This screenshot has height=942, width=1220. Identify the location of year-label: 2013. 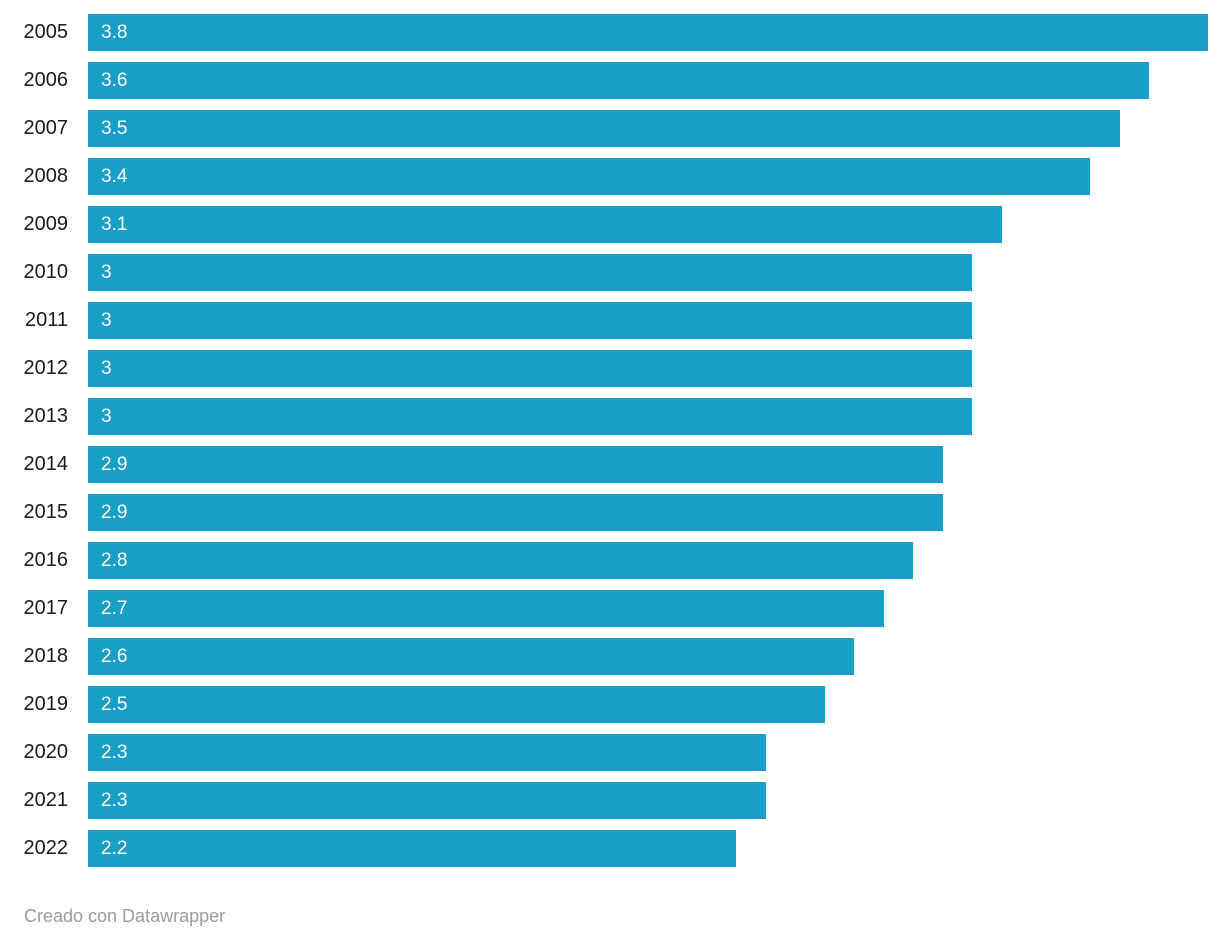
(46, 416).